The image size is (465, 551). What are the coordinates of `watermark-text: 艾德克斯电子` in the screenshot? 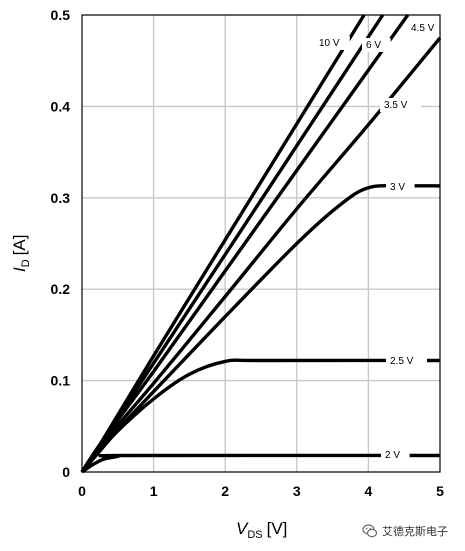 It's located at (415, 532).